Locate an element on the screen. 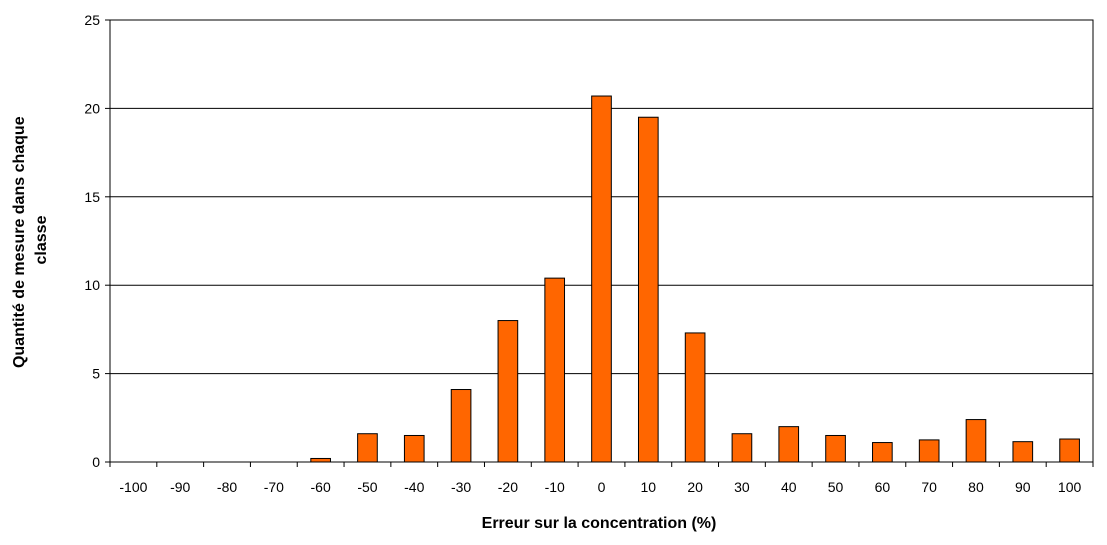 The image size is (1107, 545). x-tick-label: 60 is located at coordinates (883, 487).